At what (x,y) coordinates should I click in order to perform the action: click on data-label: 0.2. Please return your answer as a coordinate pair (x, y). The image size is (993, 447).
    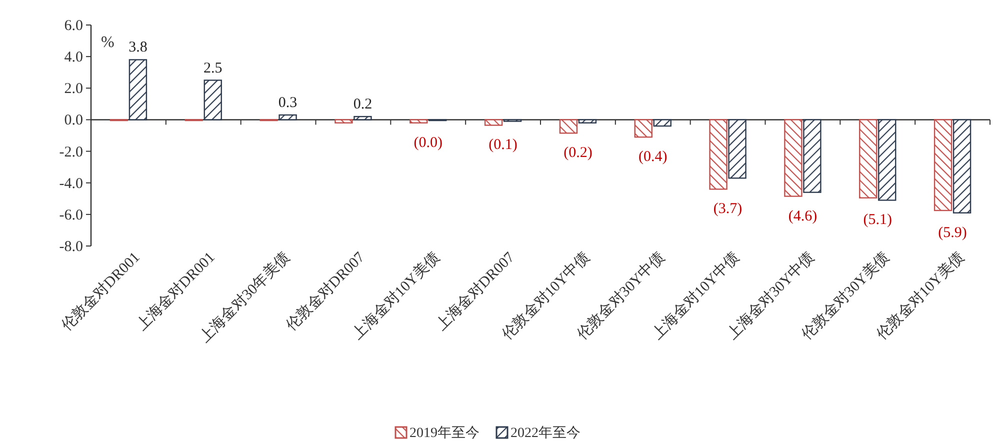
    Looking at the image, I should click on (362, 104).